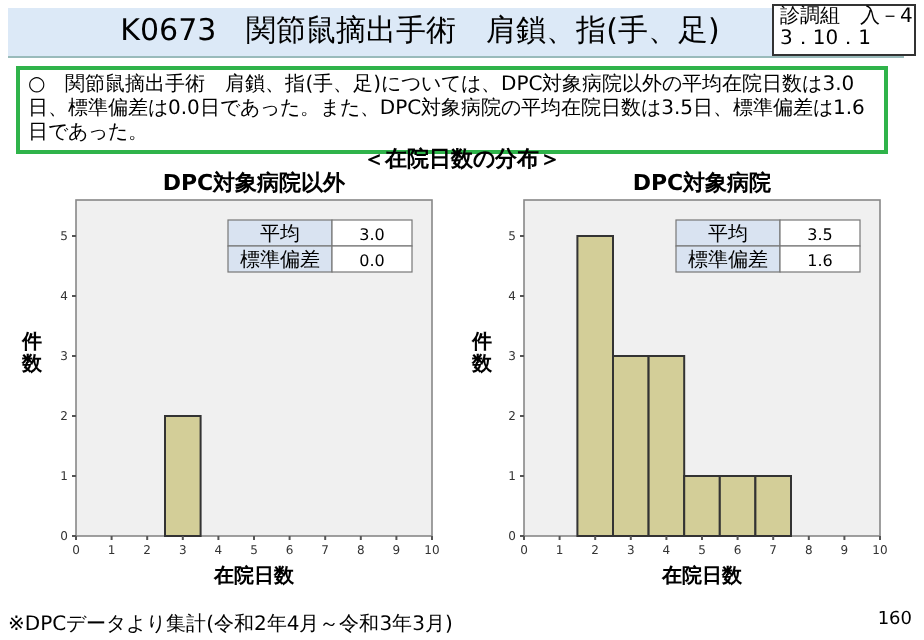 The image size is (924, 640). Describe the element at coordinates (820, 235) in the screenshot. I see `annotation: 3.5` at that location.